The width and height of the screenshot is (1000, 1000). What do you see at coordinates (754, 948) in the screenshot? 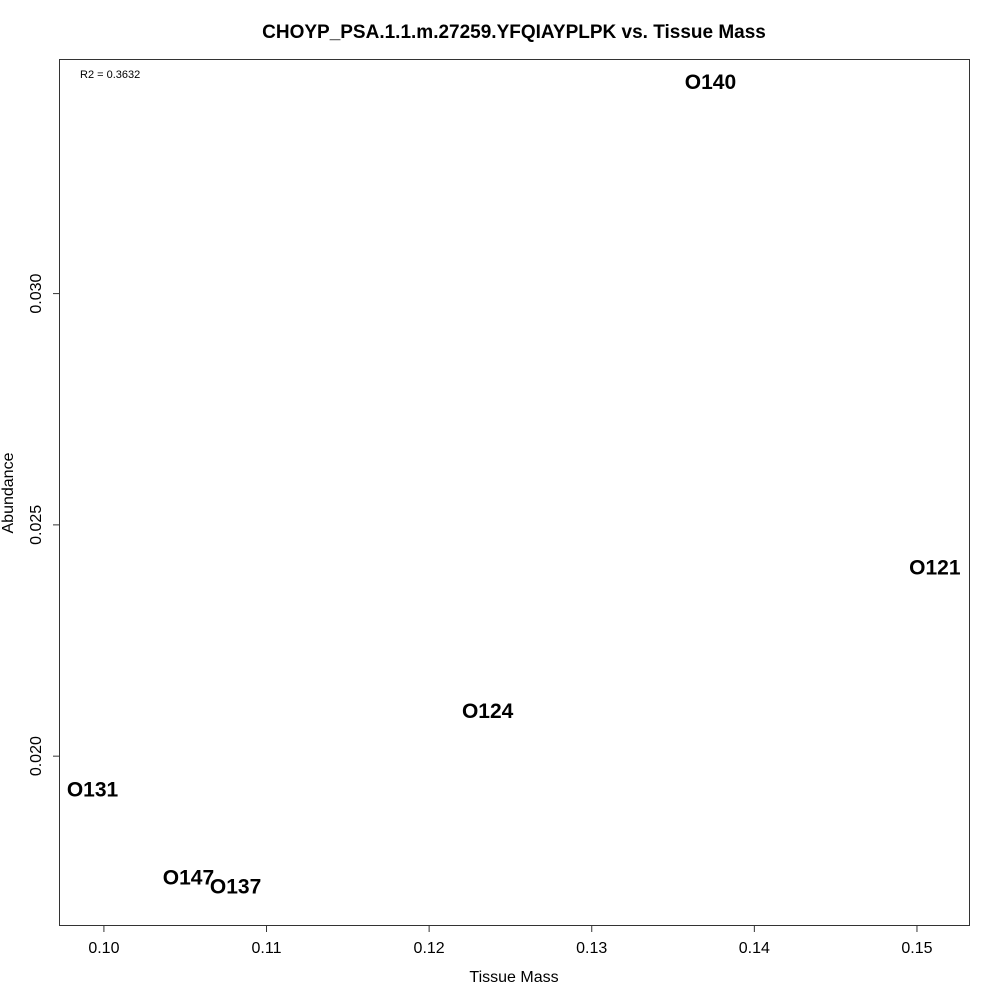
I see `x-tick-label: 0.14` at bounding box center [754, 948].